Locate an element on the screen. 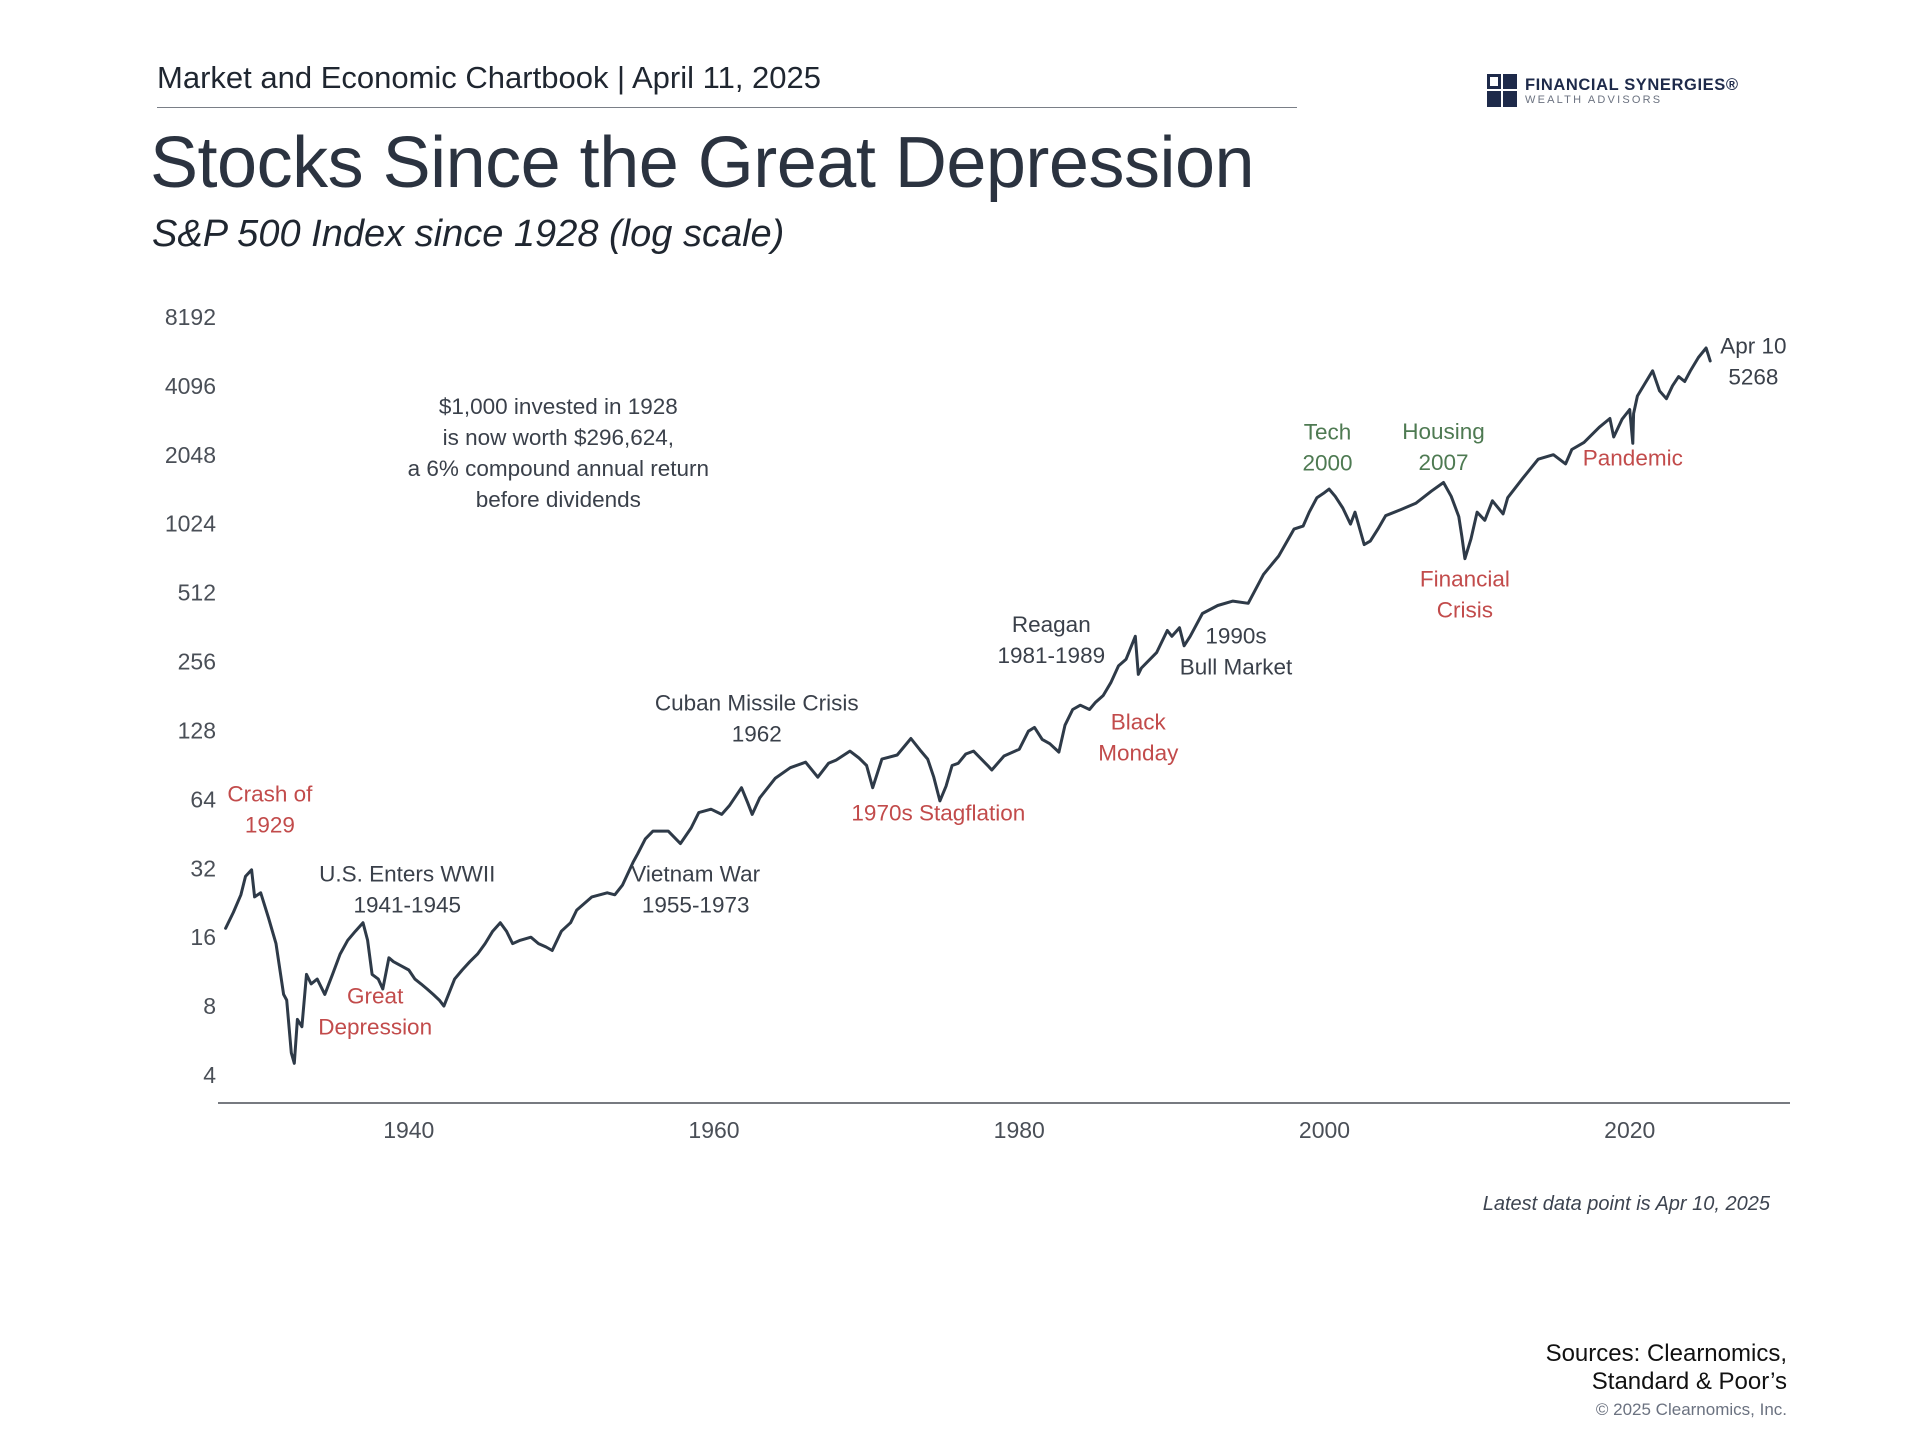 This screenshot has height=1440, width=1920. chart-title: Stocks Since the Great Depression is located at coordinates (702, 163).